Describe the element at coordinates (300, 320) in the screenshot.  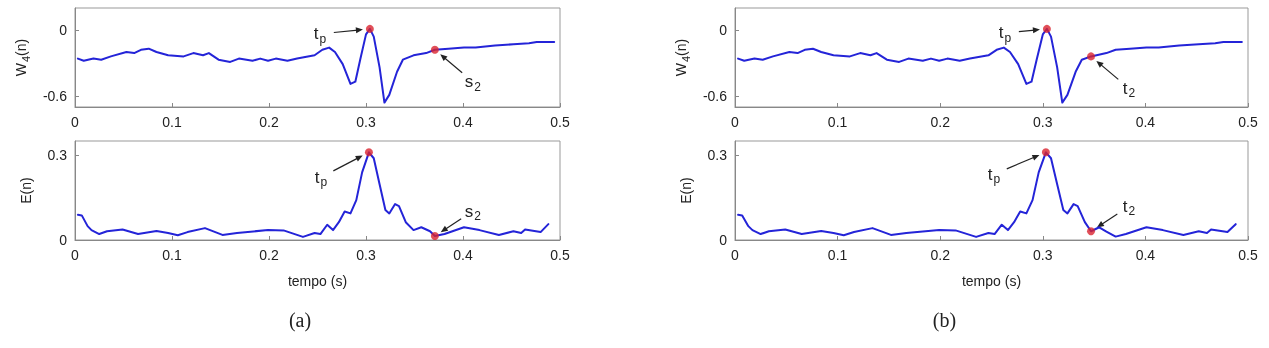
I see `text: (a)` at that location.